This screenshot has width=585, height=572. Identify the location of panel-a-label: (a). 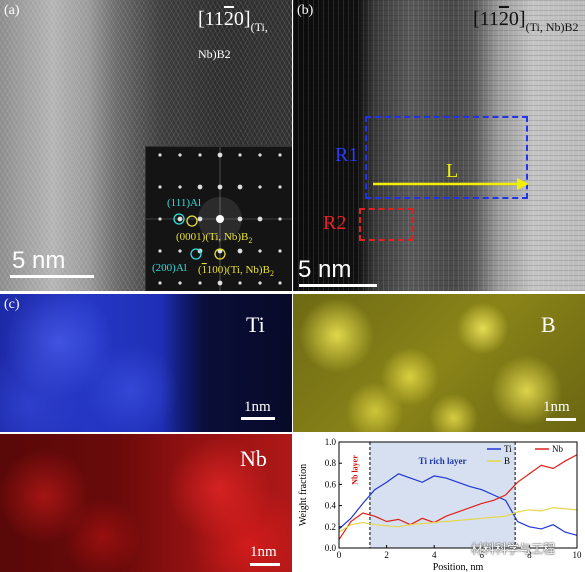
(12, 10).